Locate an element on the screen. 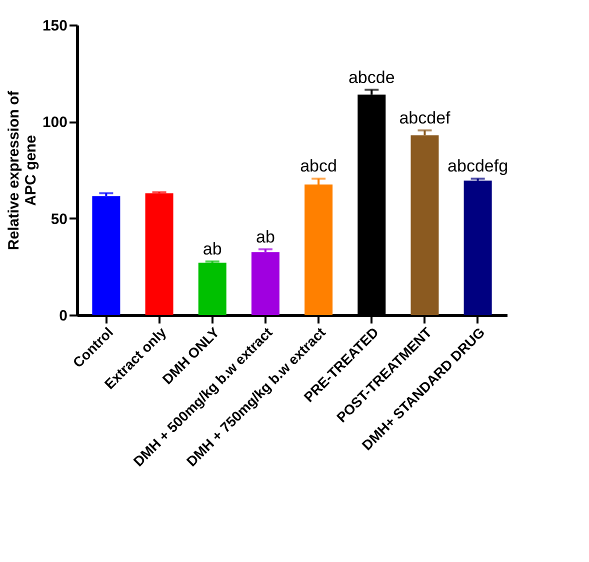 This screenshot has width=589, height=562. y-tick-label: 50 is located at coordinates (59, 219).